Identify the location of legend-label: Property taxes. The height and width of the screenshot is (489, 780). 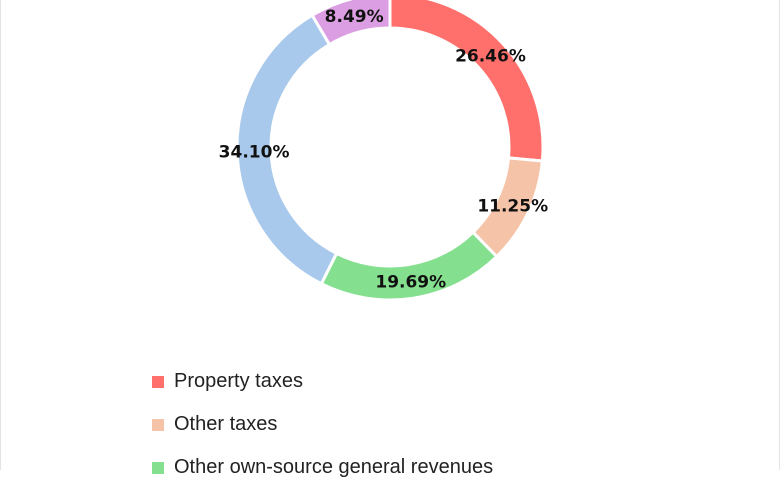
(238, 381).